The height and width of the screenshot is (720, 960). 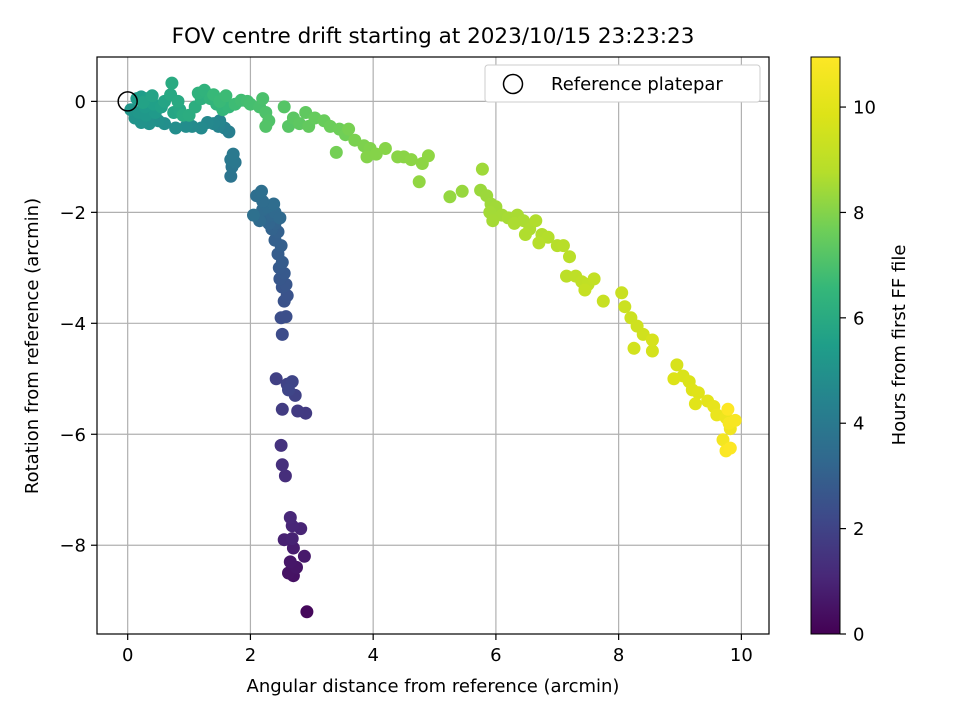 I want to click on x-tick-label: 10, so click(x=741, y=655).